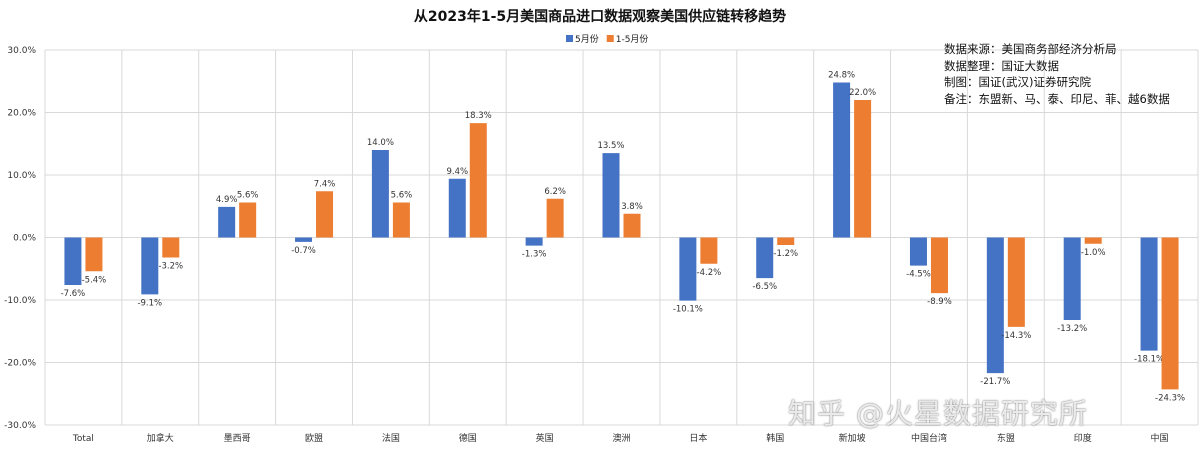 This screenshot has height=466, width=1200. Describe the element at coordinates (775, 438) in the screenshot. I see `x-tick-label: 韩国` at that location.